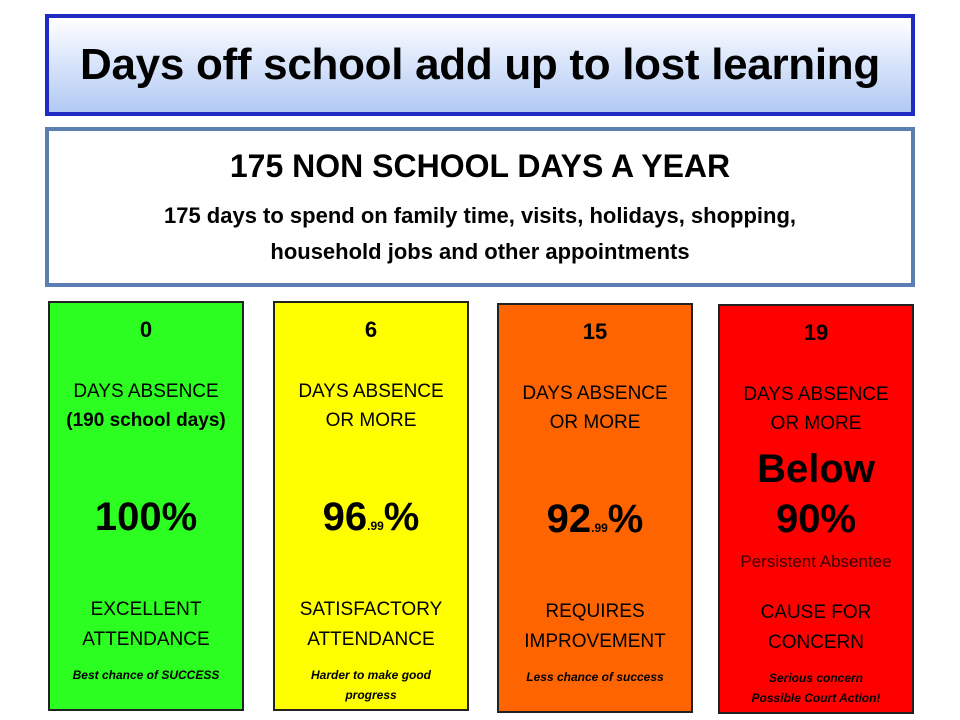 The height and width of the screenshot is (720, 960). Describe the element at coordinates (816, 519) in the screenshot. I see `percent-line-2: 90%` at that location.